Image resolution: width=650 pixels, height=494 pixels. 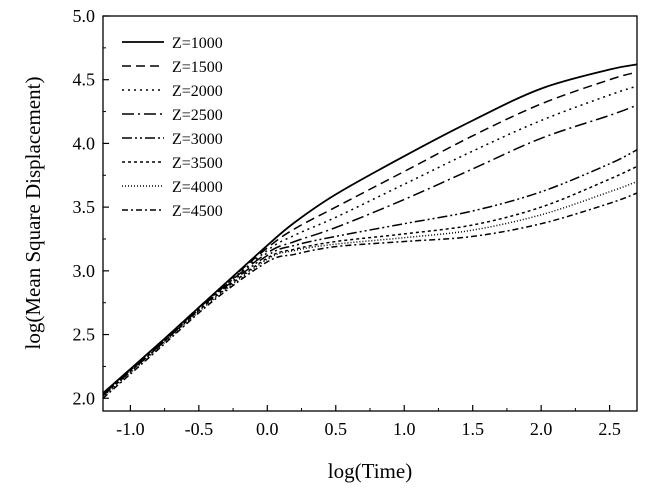 I want to click on legend-label: Z=2000, so click(x=197, y=91).